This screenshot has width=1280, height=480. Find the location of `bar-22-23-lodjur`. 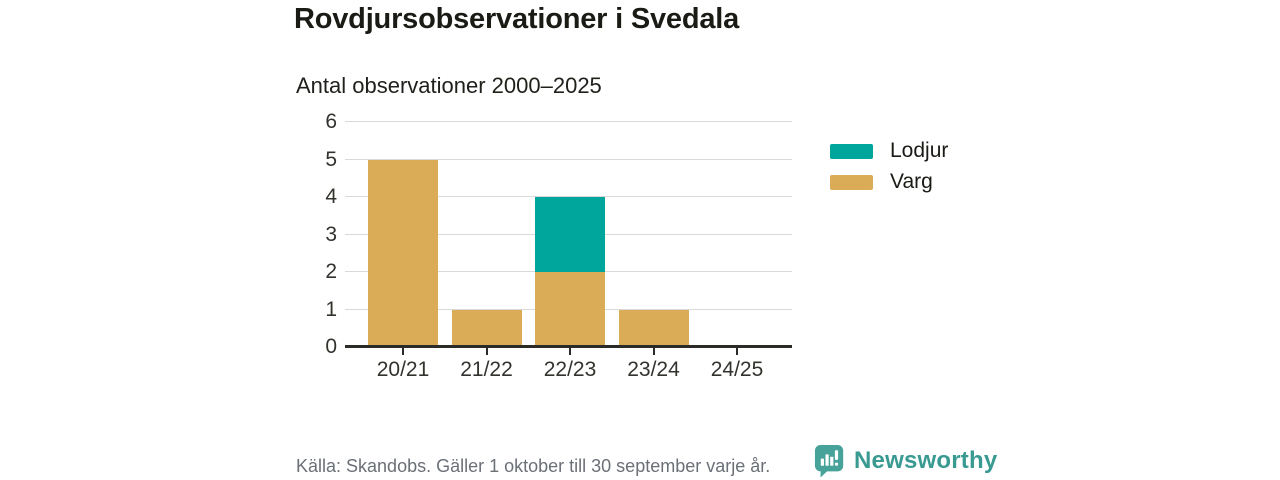

bar-22-23-lodjur is located at coordinates (570, 234).